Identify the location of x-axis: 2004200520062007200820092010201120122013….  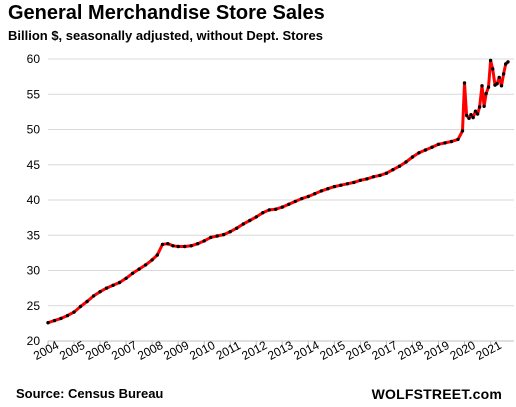
(272, 350).